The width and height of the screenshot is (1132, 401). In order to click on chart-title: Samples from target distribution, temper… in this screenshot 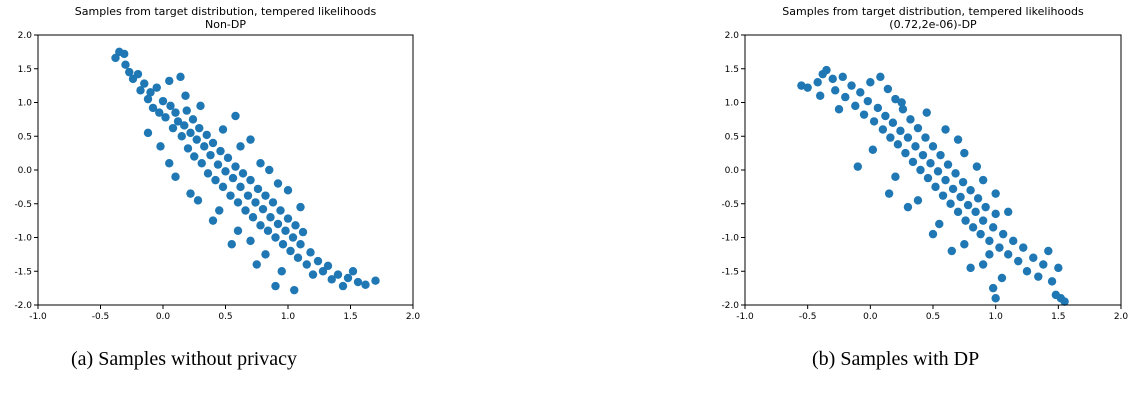, I will do `click(933, 11)`.